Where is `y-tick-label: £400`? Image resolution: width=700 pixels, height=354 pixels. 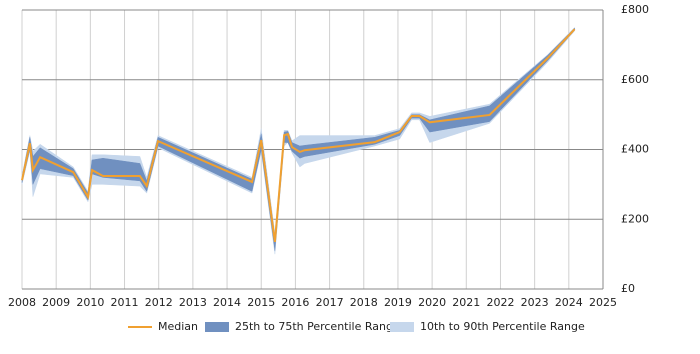 y-tick-label: £400 is located at coordinates (635, 149).